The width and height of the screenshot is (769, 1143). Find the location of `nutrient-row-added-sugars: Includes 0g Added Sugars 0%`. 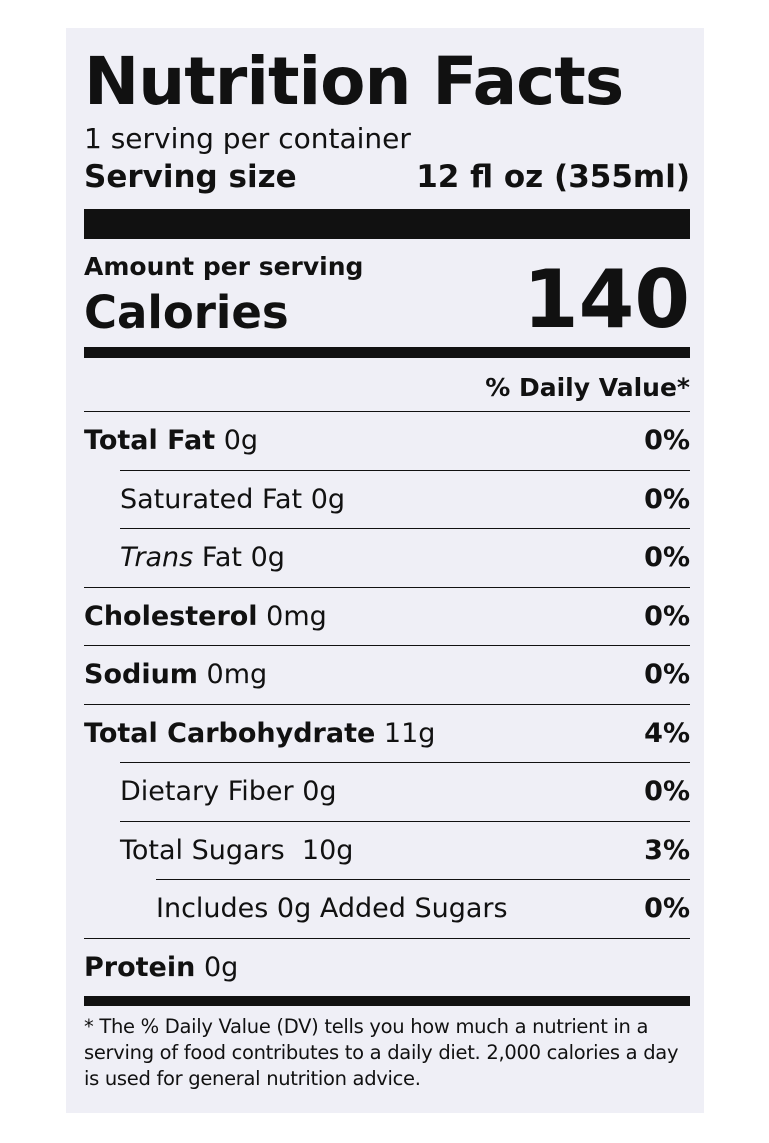

nutrient-row-added-sugars: Includes 0g Added Sugars 0% is located at coordinates (423, 908).